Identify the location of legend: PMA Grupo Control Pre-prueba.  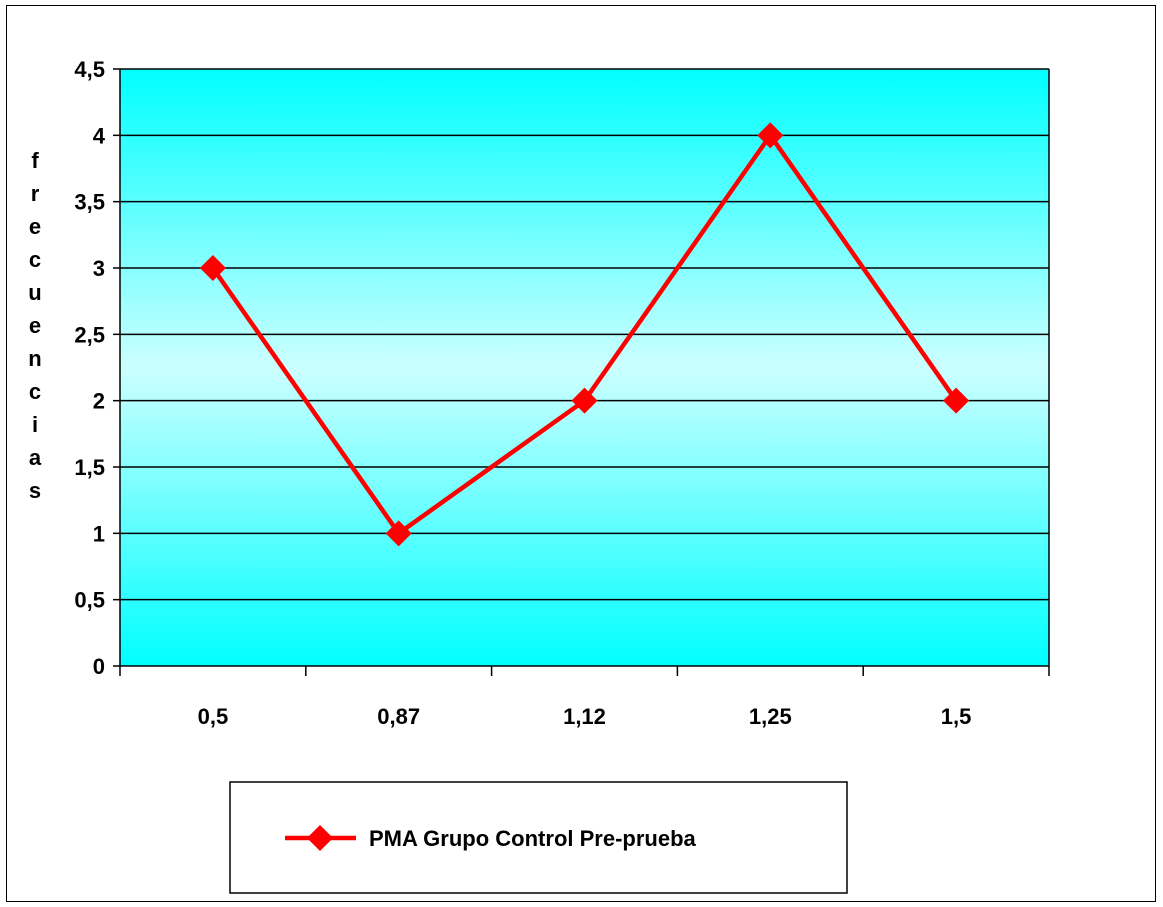
(538, 837).